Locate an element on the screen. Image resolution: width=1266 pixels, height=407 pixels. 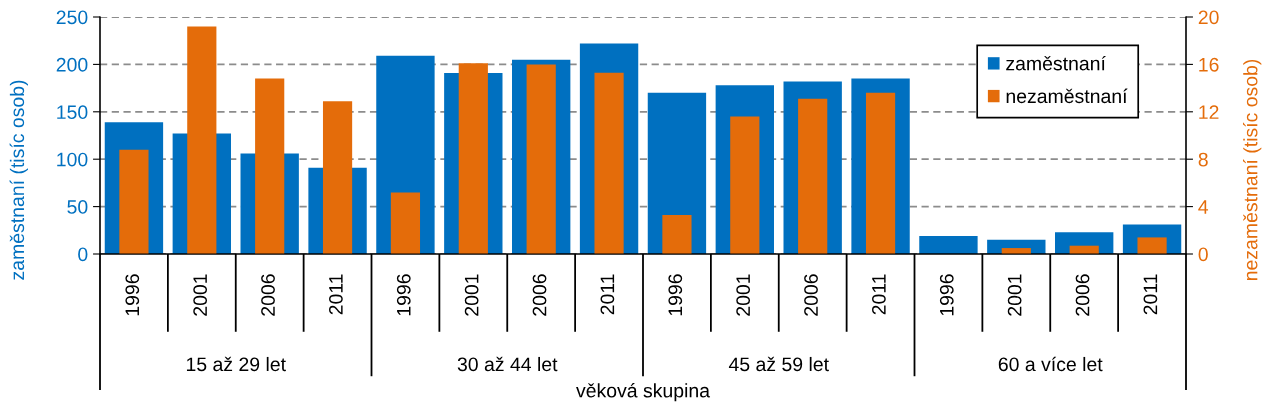
y2-tick-label: 0 is located at coordinates (1203, 254).